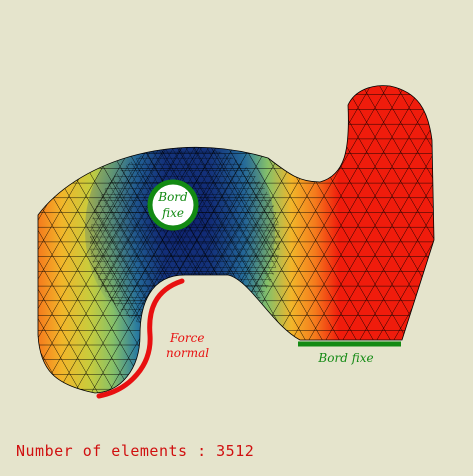 This screenshot has height=476, width=473. What do you see at coordinates (172, 213) in the screenshot?
I see `hole-label-line2: fixe` at bounding box center [172, 213].